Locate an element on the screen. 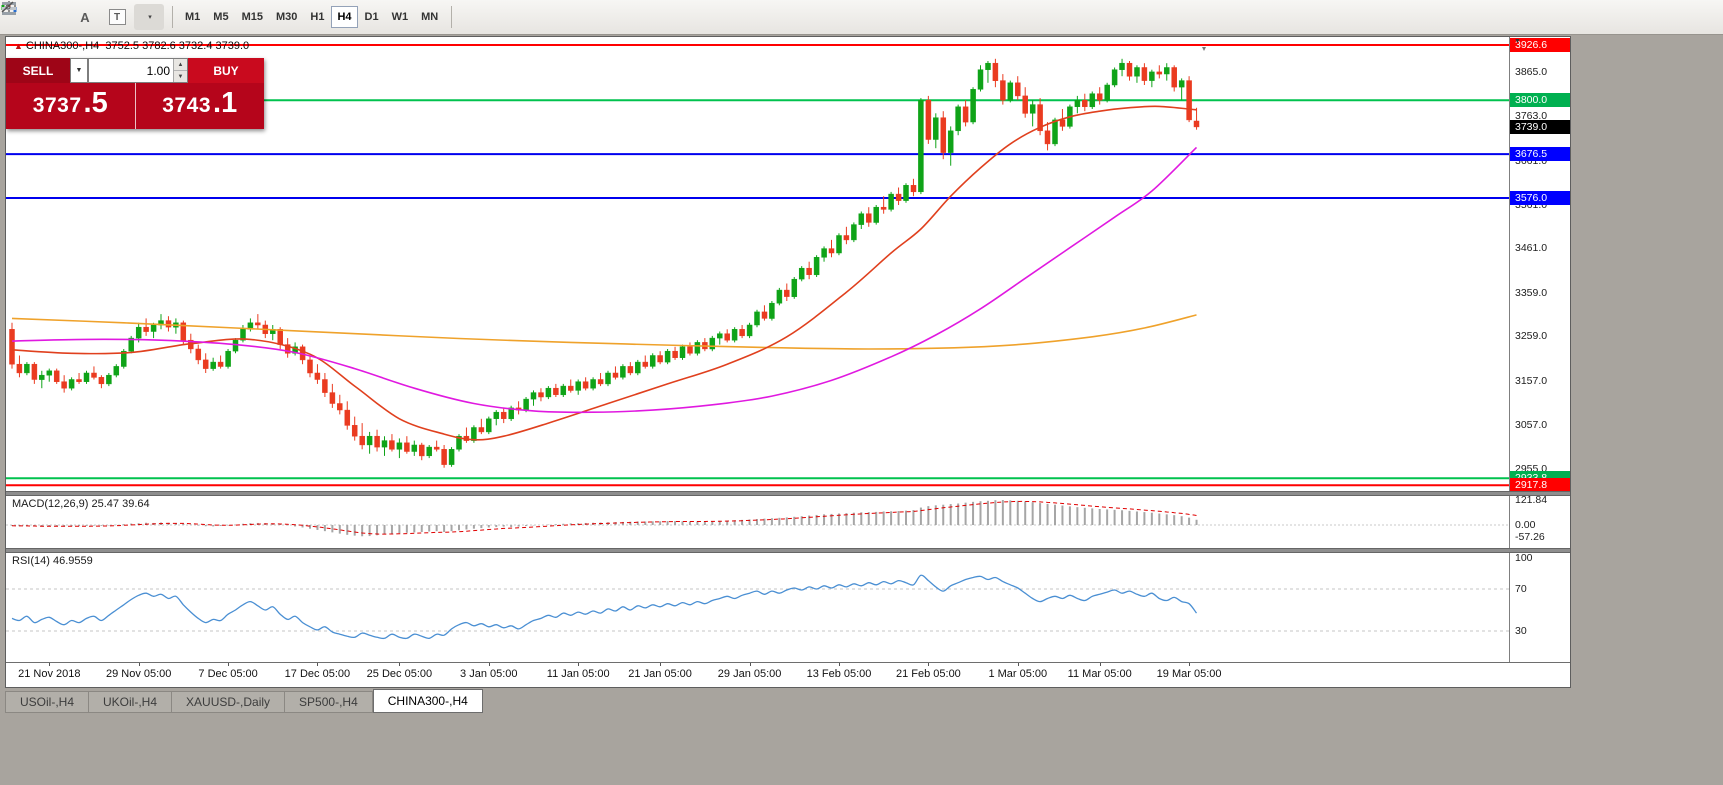  time-label: 21 Feb 05:00 is located at coordinates (928, 674).